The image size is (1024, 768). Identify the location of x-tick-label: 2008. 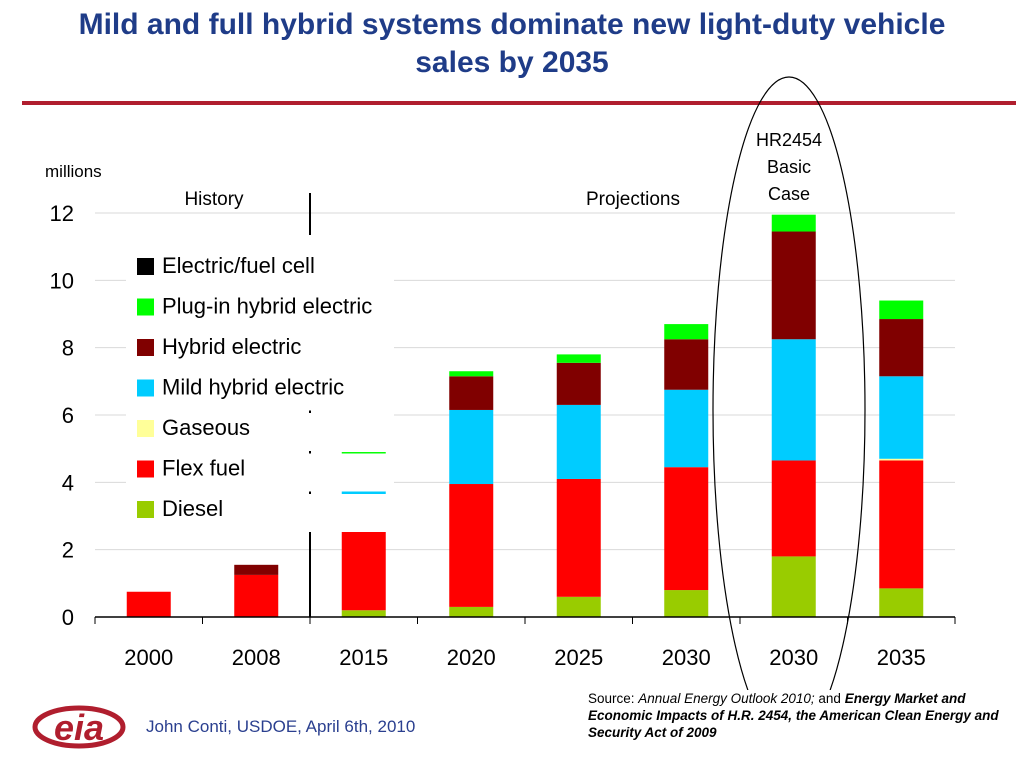
(256, 657).